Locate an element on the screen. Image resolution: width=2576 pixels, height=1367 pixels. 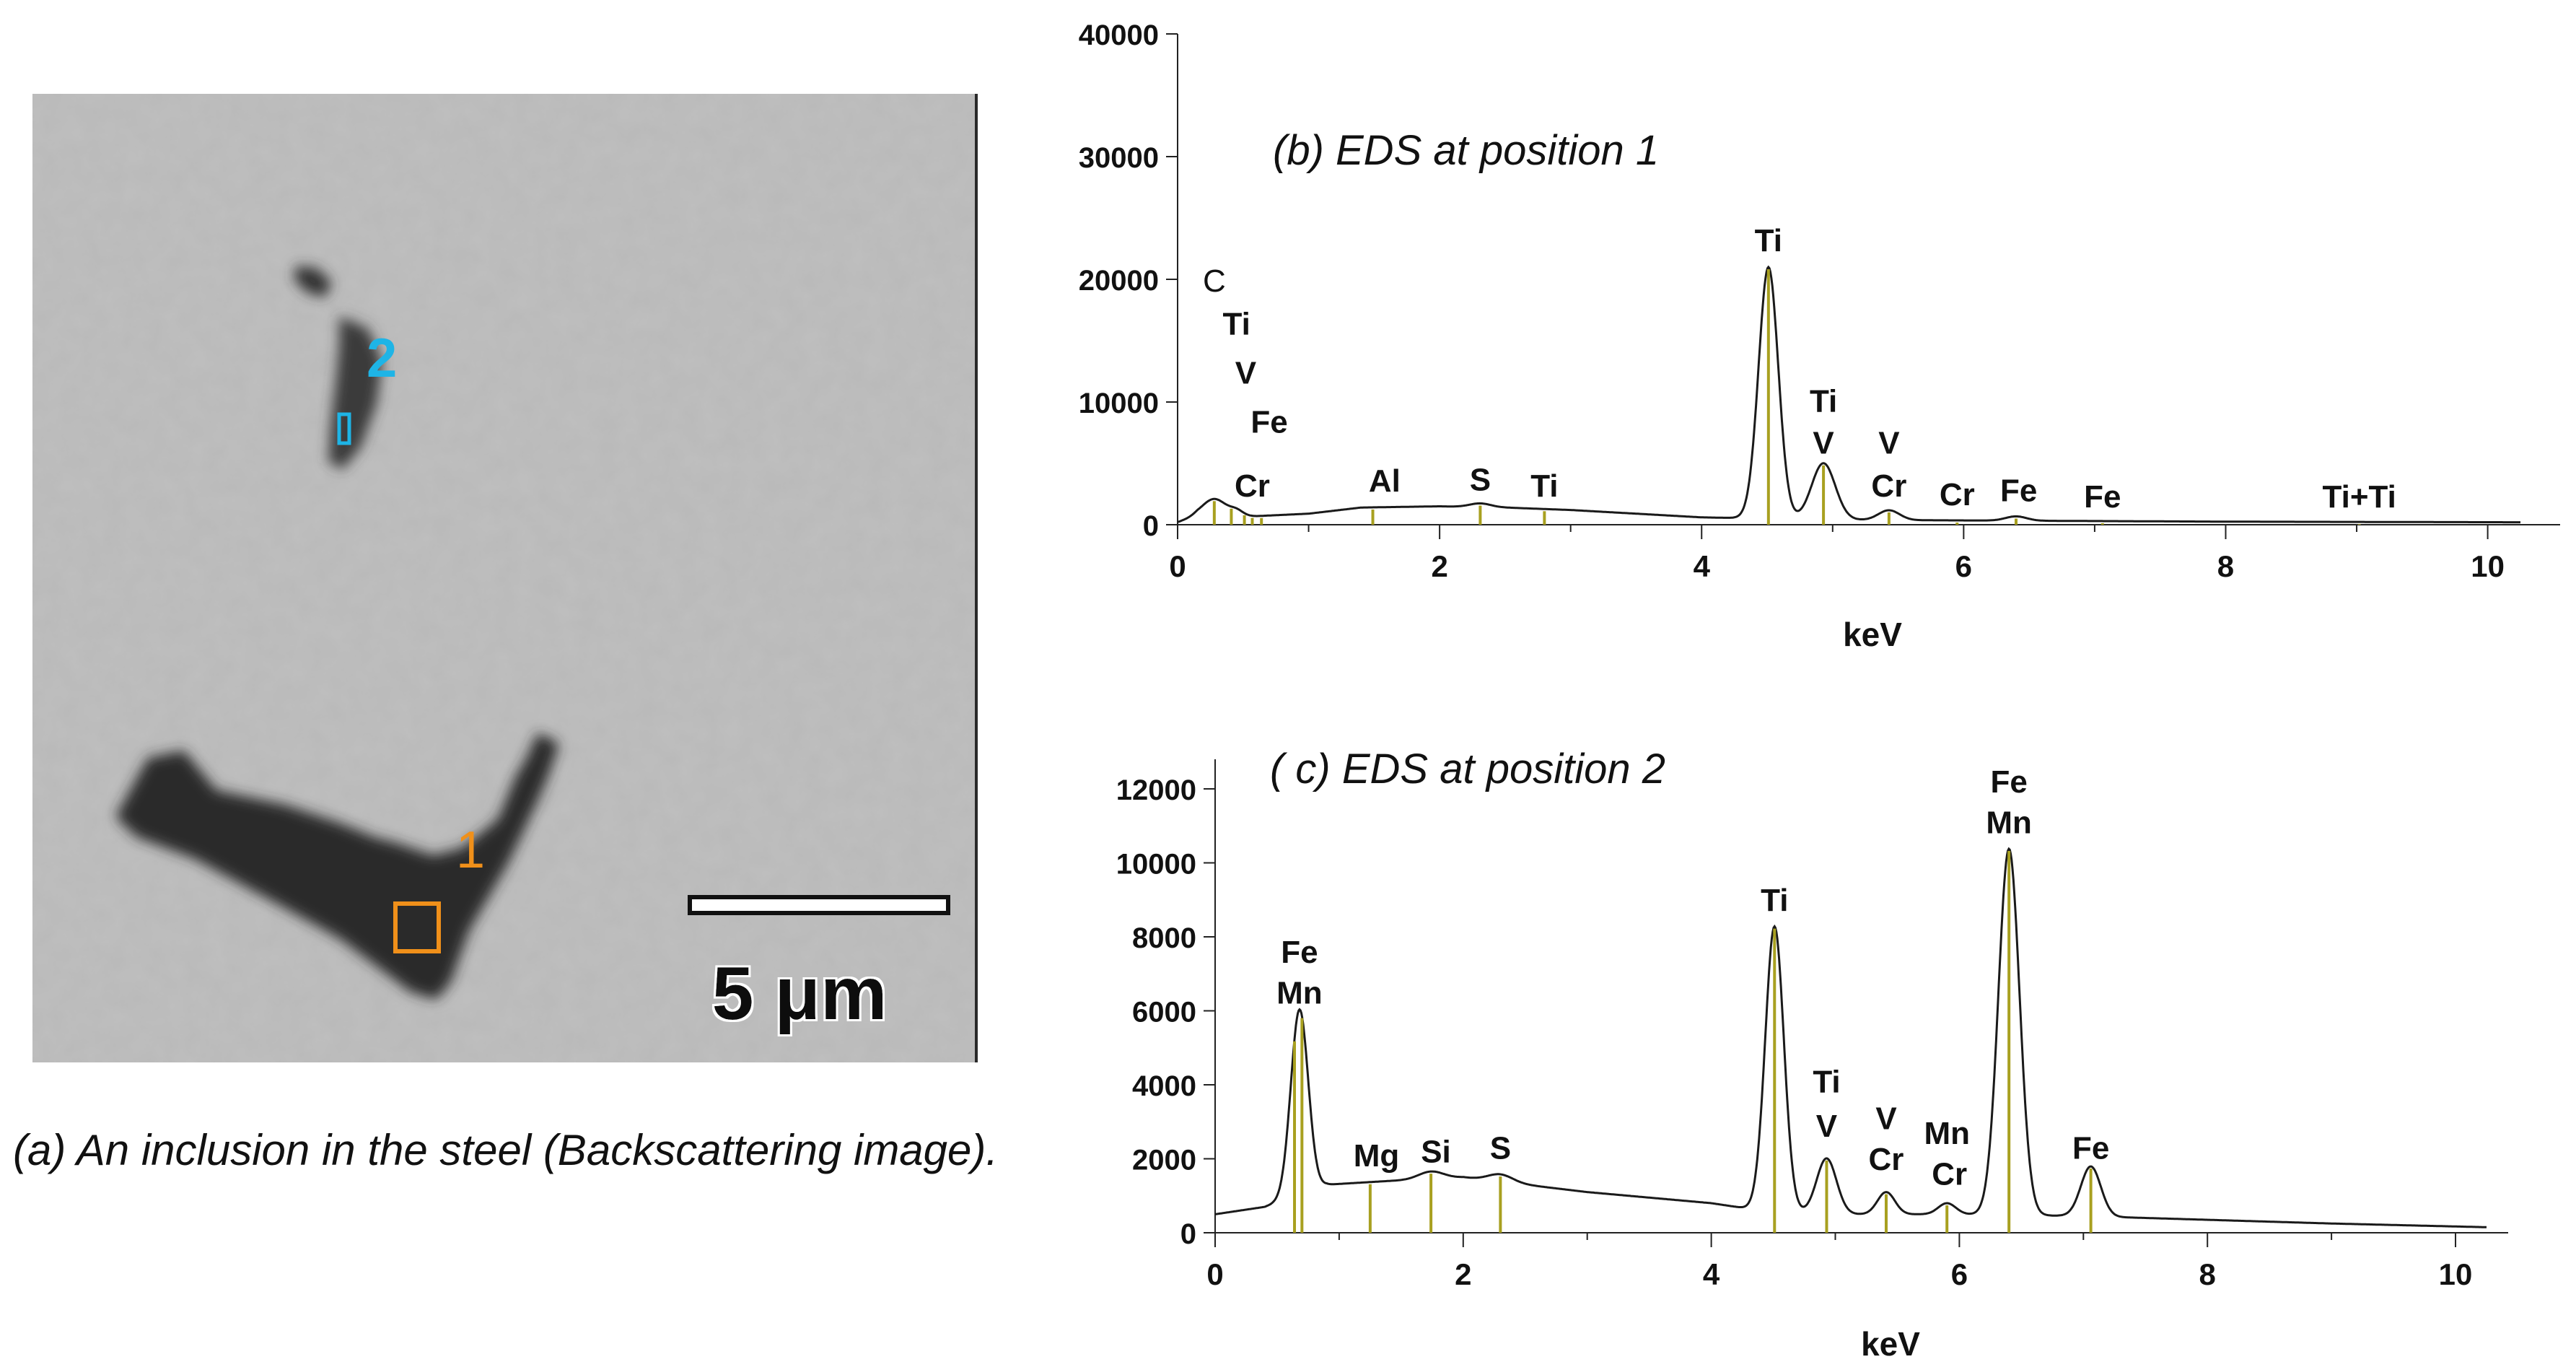
eds2-x-tick-label: 2 is located at coordinates (1463, 1274).